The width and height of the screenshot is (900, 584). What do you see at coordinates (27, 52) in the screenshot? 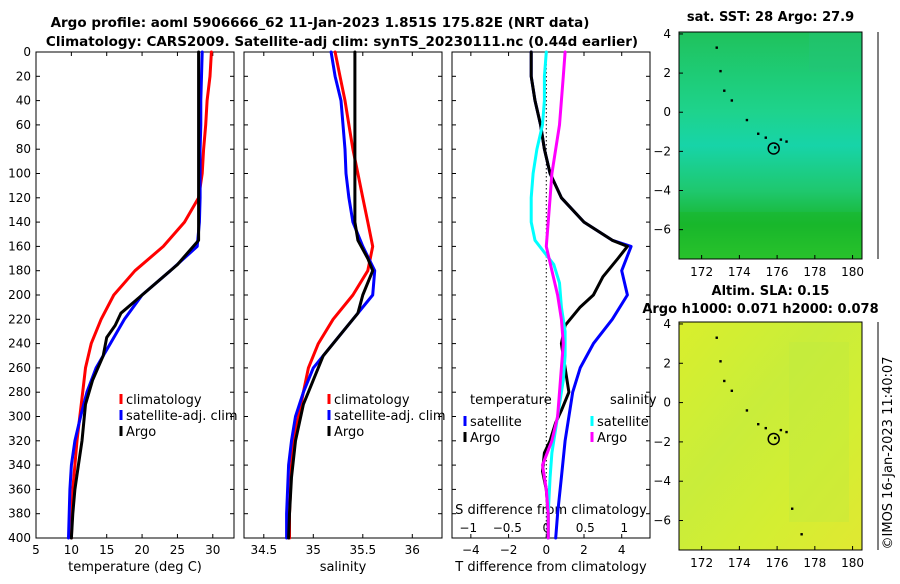
I see `y-tick-label: 0` at bounding box center [27, 52].